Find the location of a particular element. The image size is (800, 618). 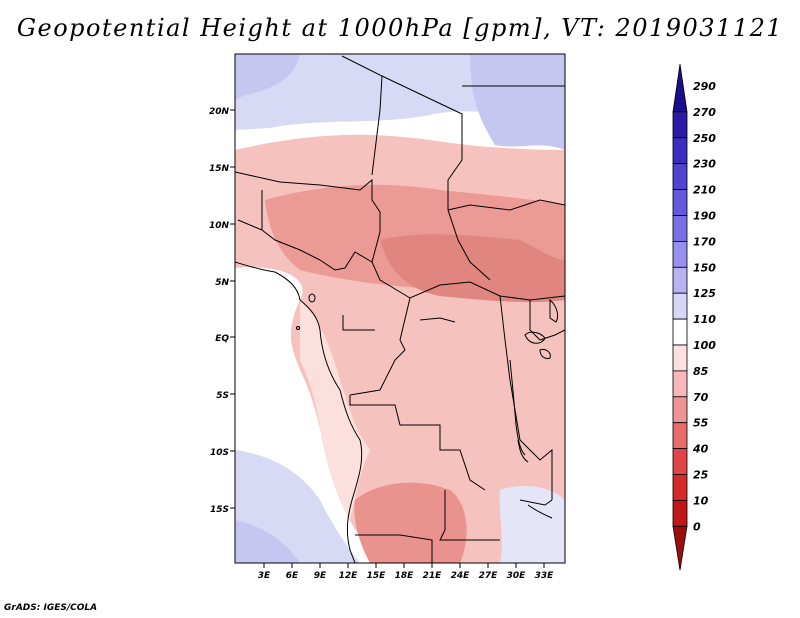

cool-region-northeast is located at coordinates (517, 102).